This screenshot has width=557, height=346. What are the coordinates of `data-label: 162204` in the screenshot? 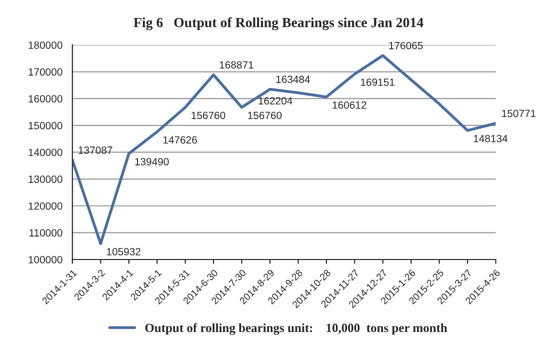 It's located at (275, 101).